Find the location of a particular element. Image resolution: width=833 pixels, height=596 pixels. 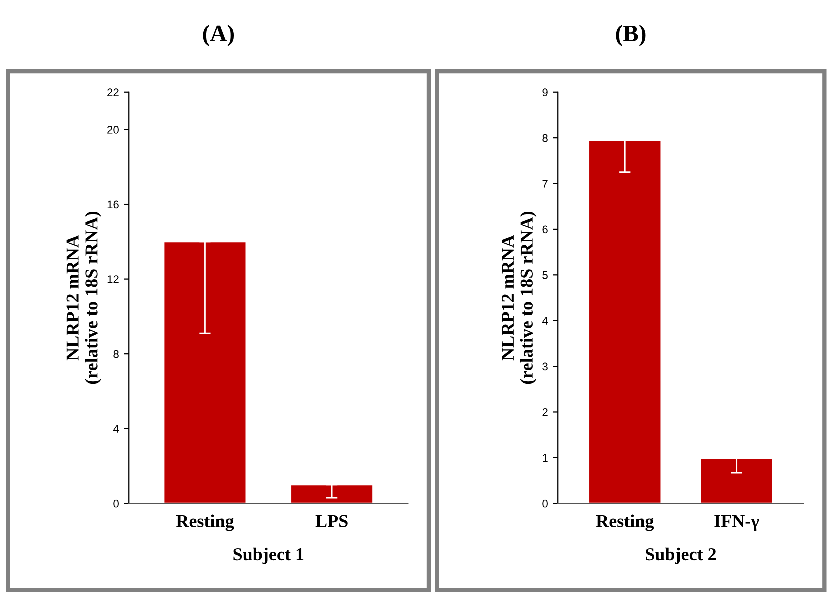

x-axis-title: Subject 1 is located at coordinates (269, 556).